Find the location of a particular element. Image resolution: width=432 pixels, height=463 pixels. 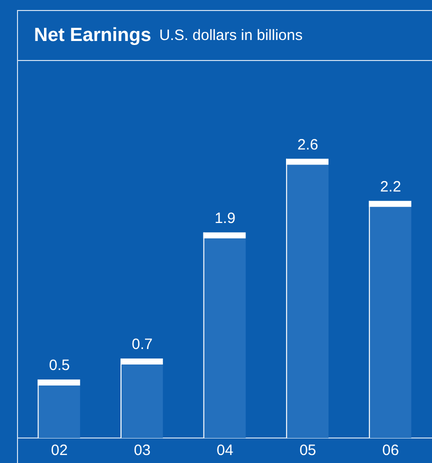

x-tick-label: 03 is located at coordinates (142, 451).